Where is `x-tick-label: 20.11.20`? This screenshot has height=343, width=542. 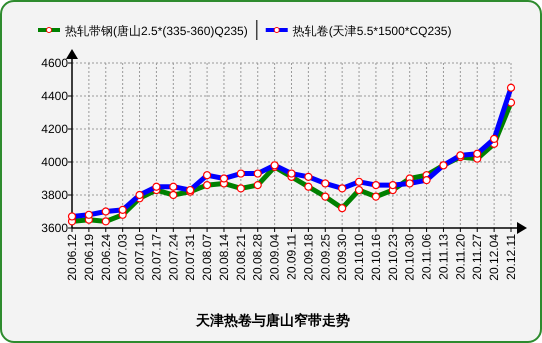
x-tick-label: 20.11.20 is located at coordinates (460, 257).